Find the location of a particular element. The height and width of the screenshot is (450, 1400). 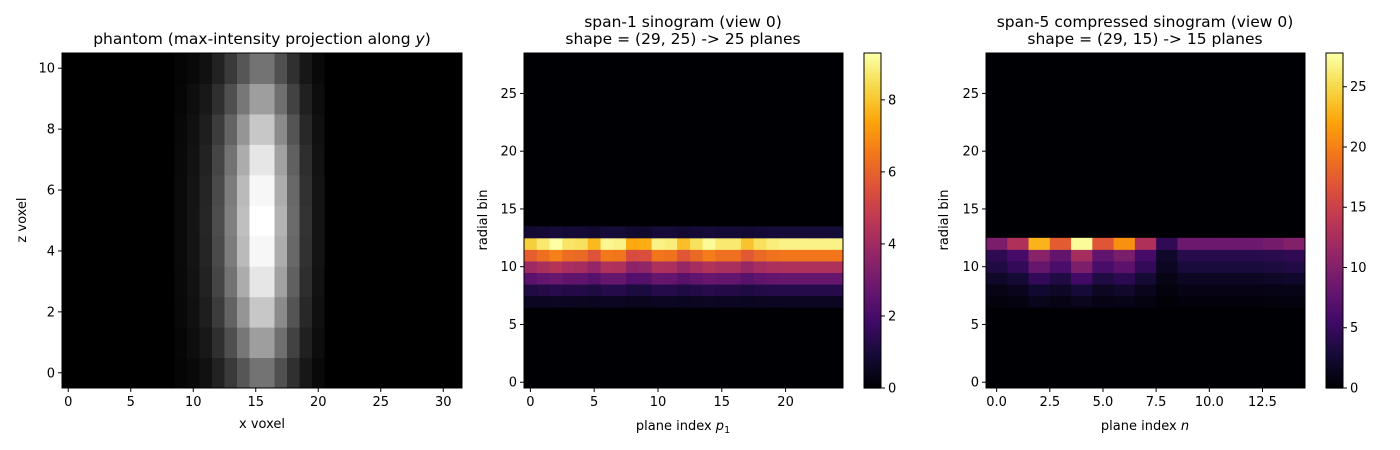

colorbar-tick-label: 0 is located at coordinates (1354, 389).